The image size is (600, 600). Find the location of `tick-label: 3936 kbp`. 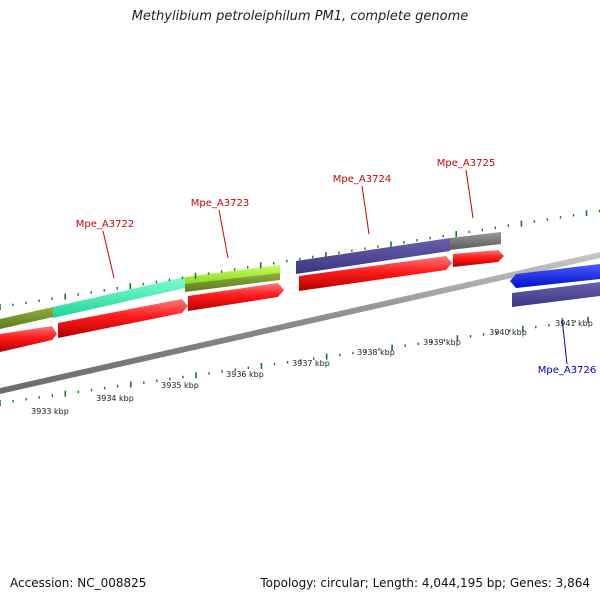

tick-label: 3936 kbp is located at coordinates (245, 374).